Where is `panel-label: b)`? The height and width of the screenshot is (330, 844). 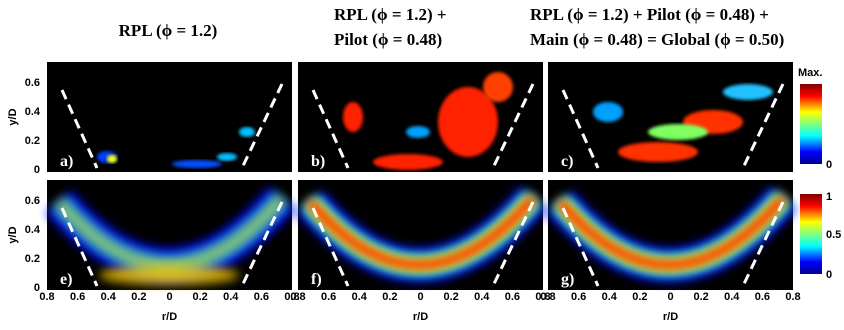 panel-label: b) is located at coordinates (318, 161).